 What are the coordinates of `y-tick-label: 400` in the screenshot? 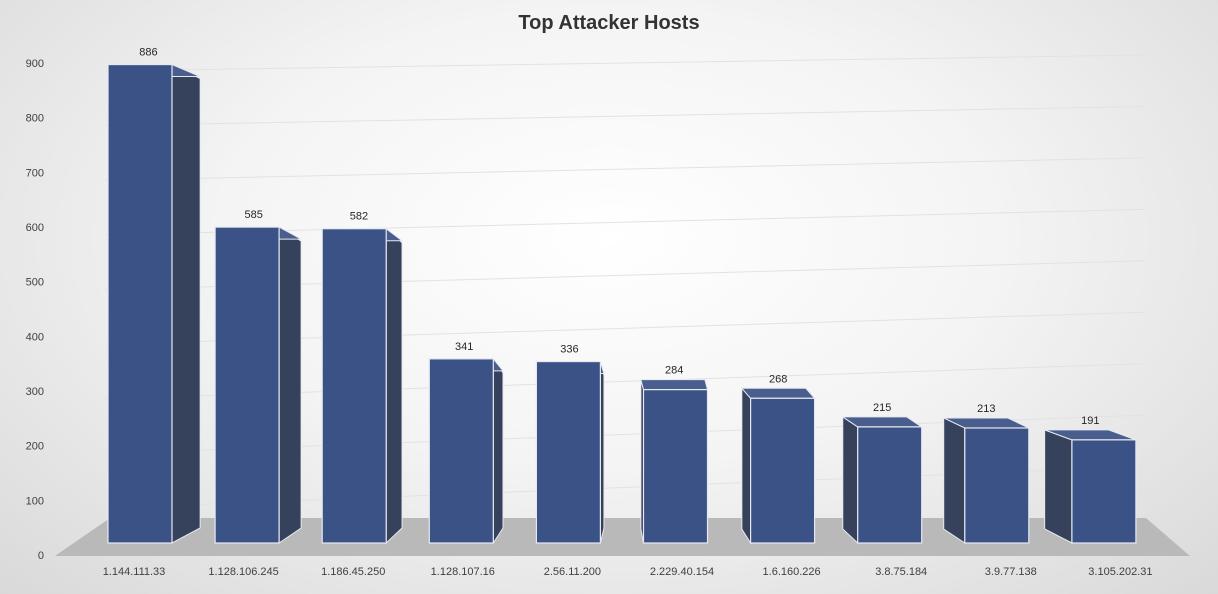 It's located at (35, 337).